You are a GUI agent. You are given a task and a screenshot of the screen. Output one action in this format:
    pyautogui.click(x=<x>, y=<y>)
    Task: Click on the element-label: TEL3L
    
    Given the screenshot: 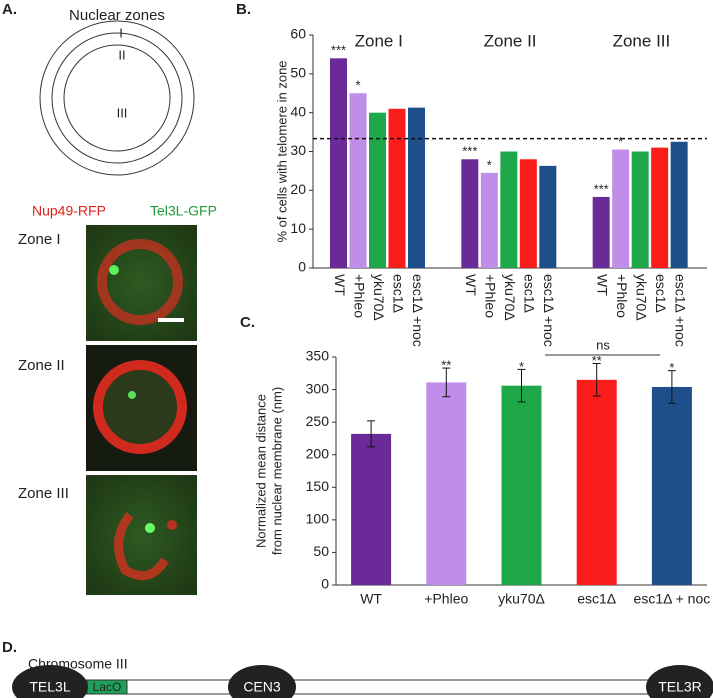 What is the action you would take?
    pyautogui.click(x=49, y=687)
    